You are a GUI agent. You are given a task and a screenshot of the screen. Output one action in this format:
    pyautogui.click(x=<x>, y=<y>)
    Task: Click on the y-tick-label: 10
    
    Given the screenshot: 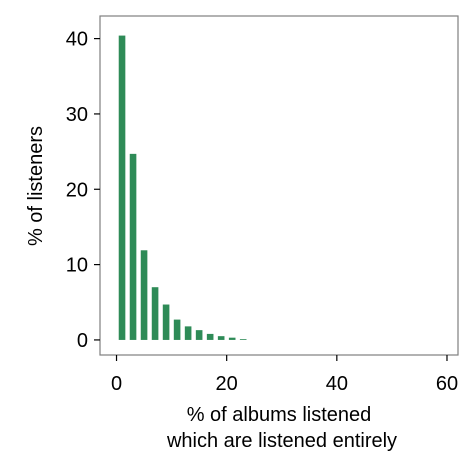 What is the action you would take?
    pyautogui.click(x=77, y=266)
    